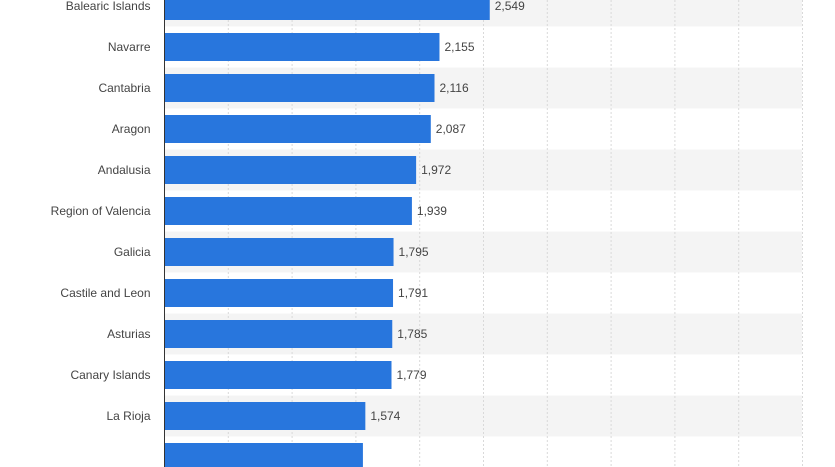  What do you see at coordinates (131, 129) in the screenshot?
I see `category-label: Aragon` at bounding box center [131, 129].